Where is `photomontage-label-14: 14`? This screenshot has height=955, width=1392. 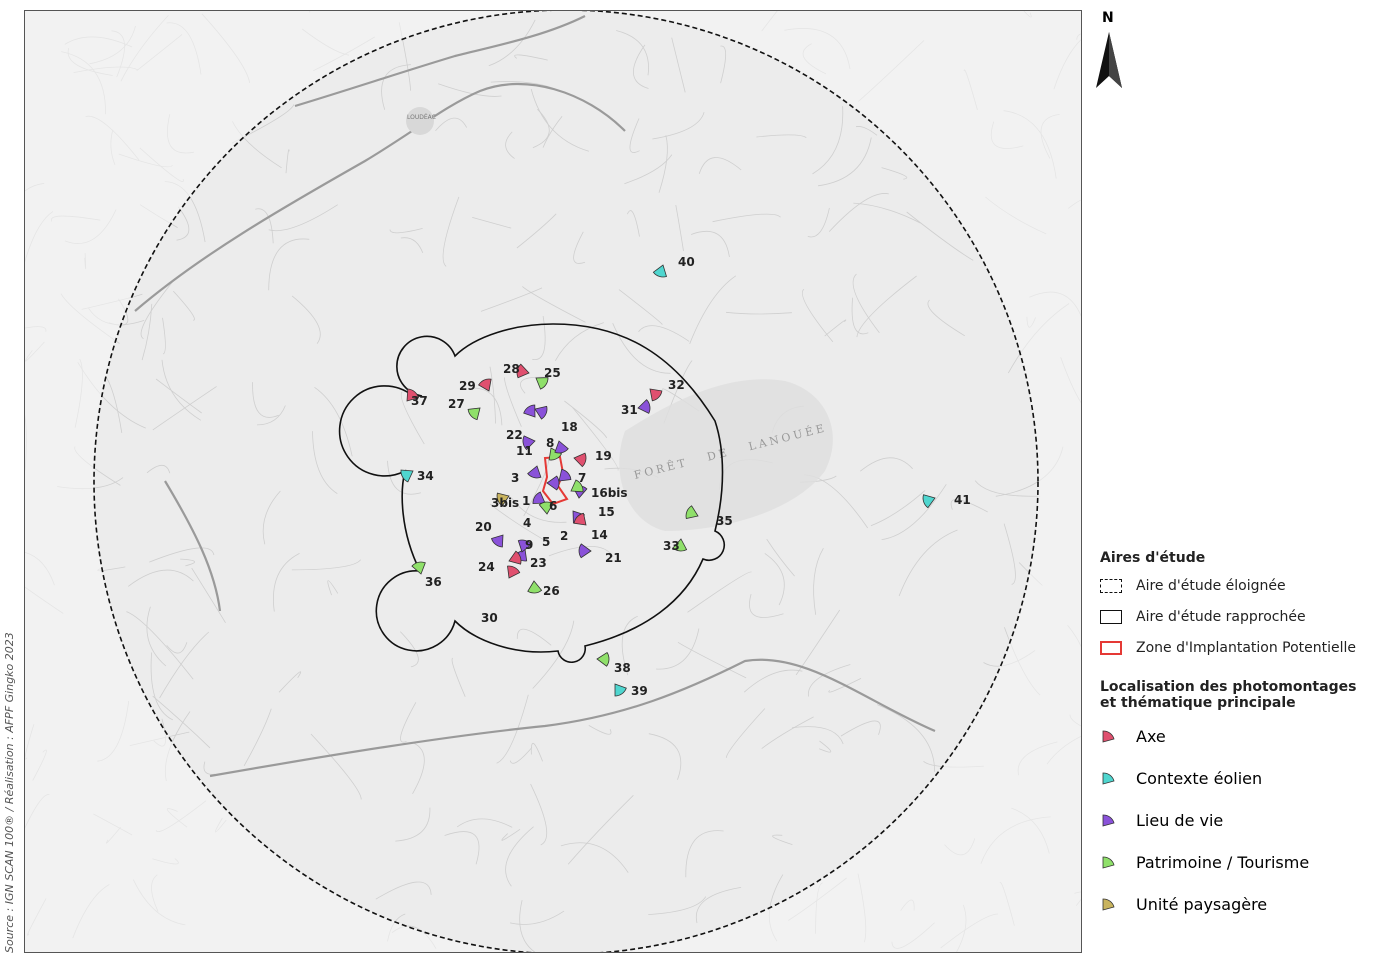
photomontage-label-14: 14 is located at coordinates (599, 535).